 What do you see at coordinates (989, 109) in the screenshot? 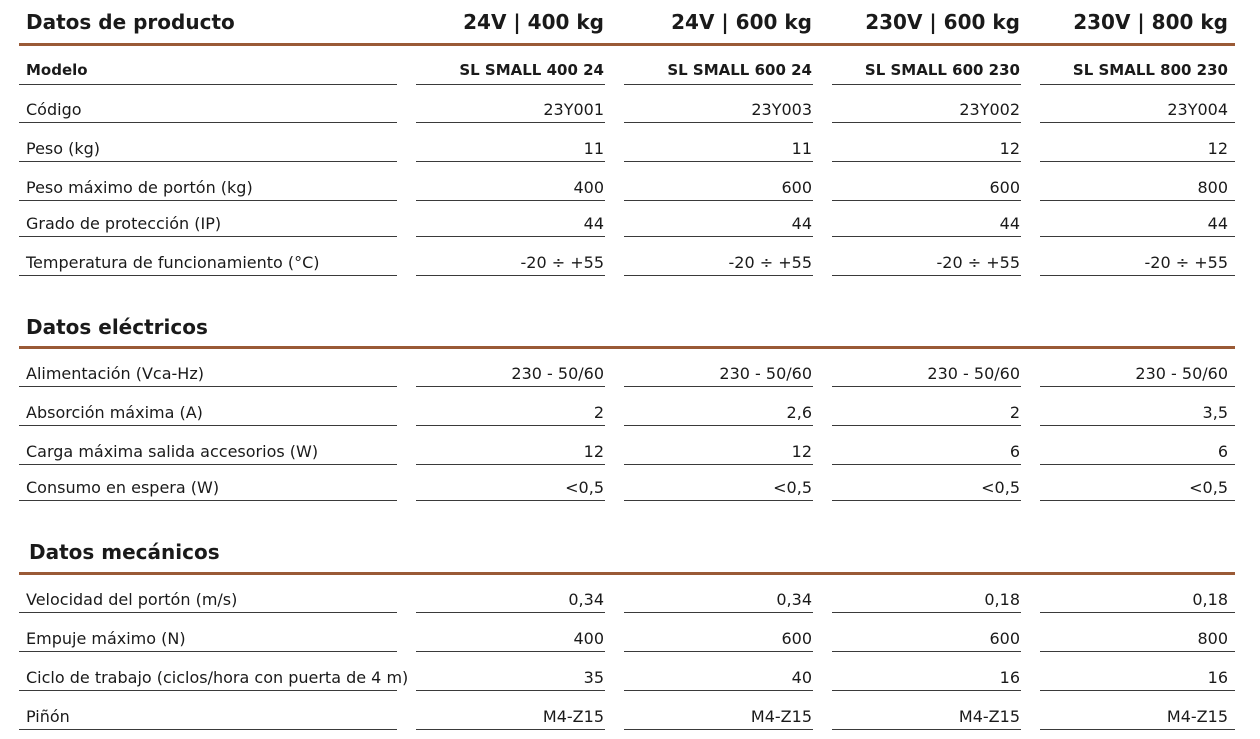
I see `cell: 23Y002` at bounding box center [989, 109].